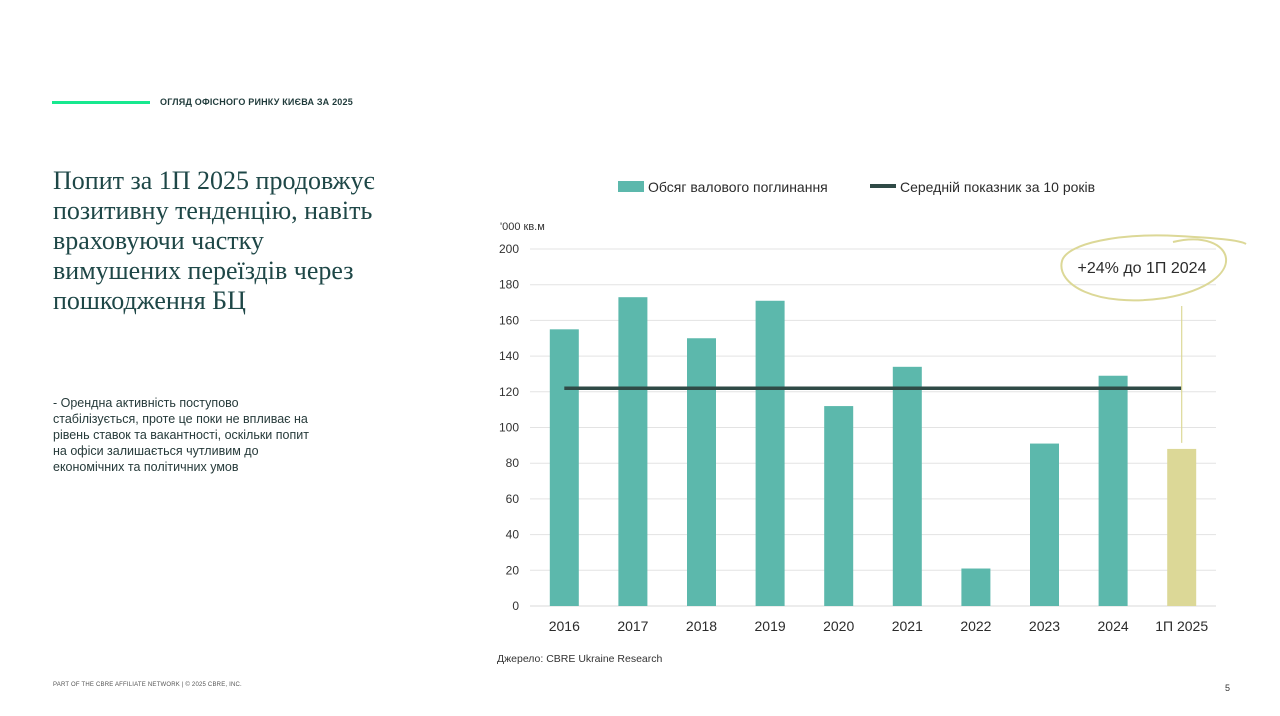 This screenshot has height=716, width=1280. What do you see at coordinates (509, 428) in the screenshot?
I see `y-tick-label: 100` at bounding box center [509, 428].